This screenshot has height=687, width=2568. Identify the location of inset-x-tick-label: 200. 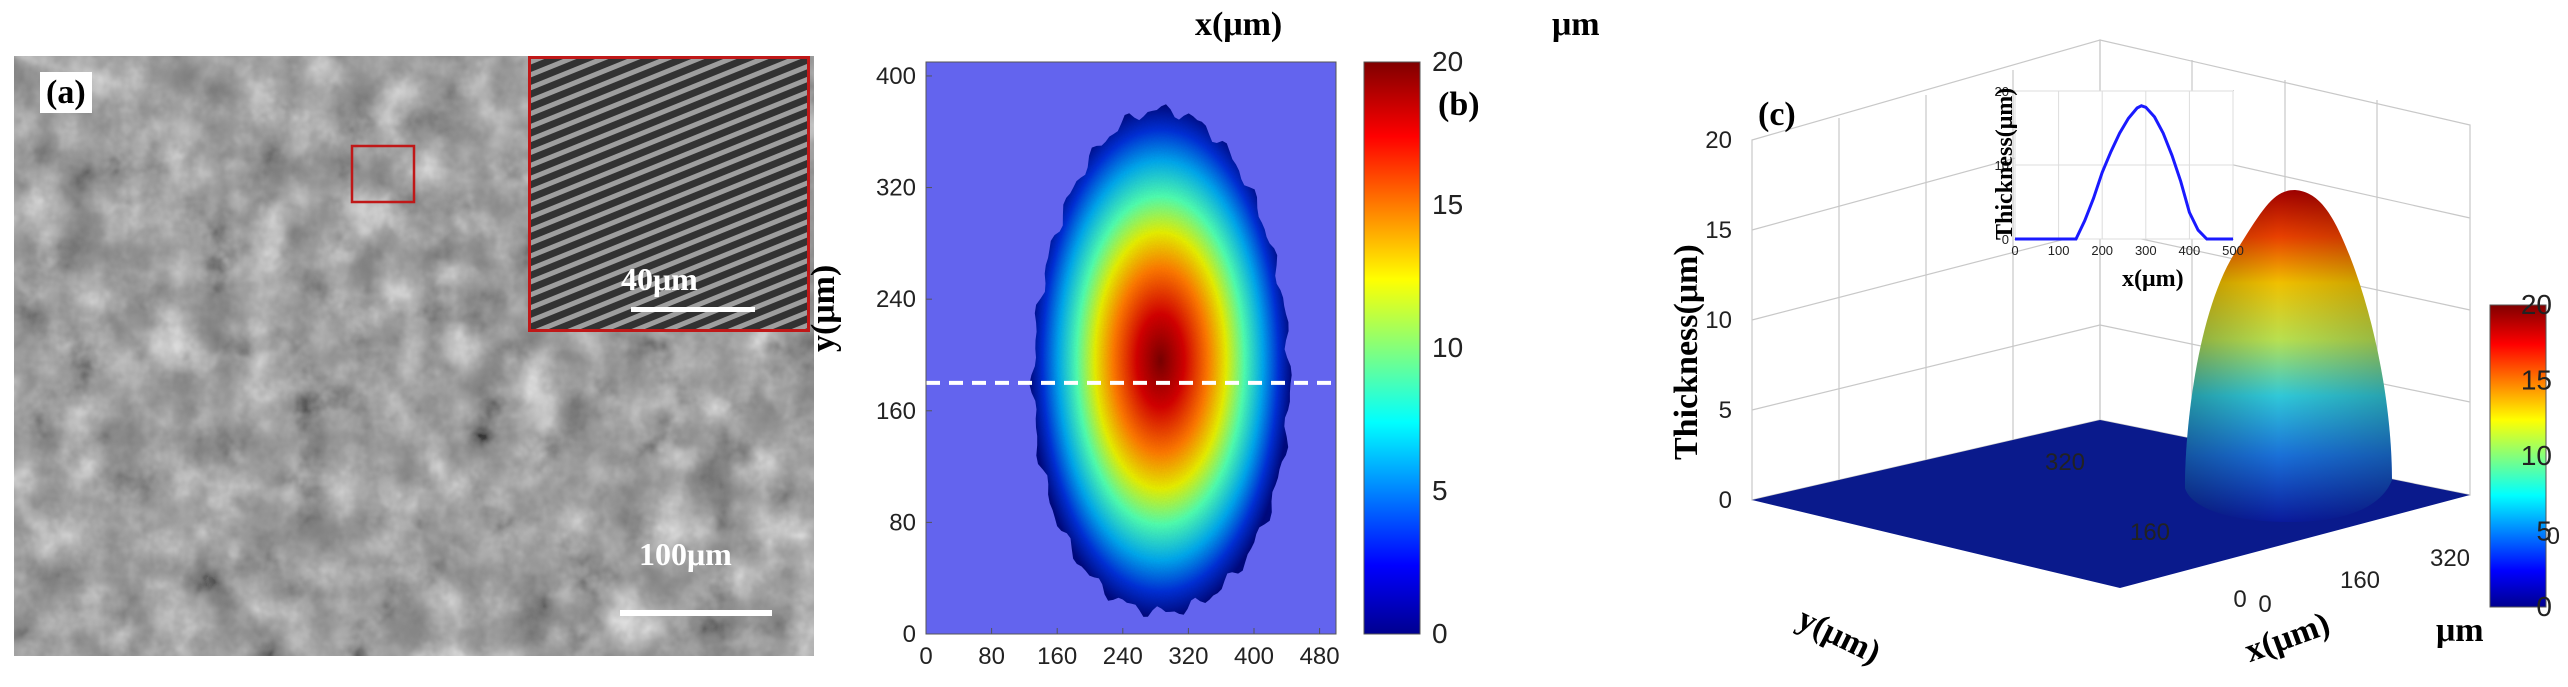
(2102, 250).